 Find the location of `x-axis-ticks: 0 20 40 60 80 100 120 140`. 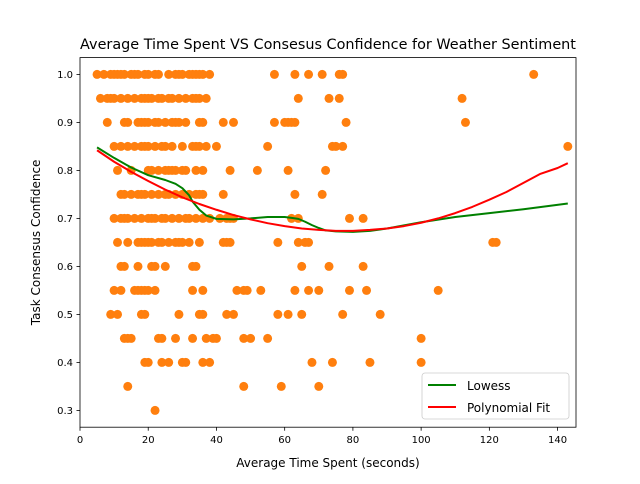

x-axis-ticks: 0 20 40 60 80 100 120 140 is located at coordinates (322, 436).